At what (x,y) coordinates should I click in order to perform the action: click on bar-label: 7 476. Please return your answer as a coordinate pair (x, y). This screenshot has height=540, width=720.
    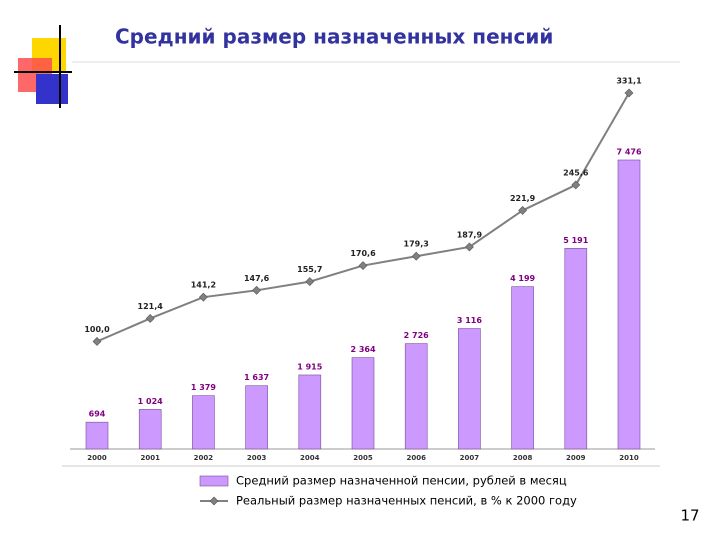
    Looking at the image, I should click on (628, 152).